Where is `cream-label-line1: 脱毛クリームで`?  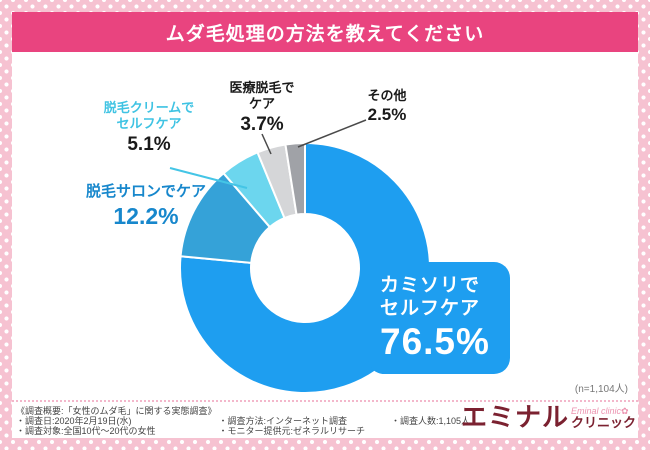
cream-label-line1: 脱毛クリームで is located at coordinates (149, 107).